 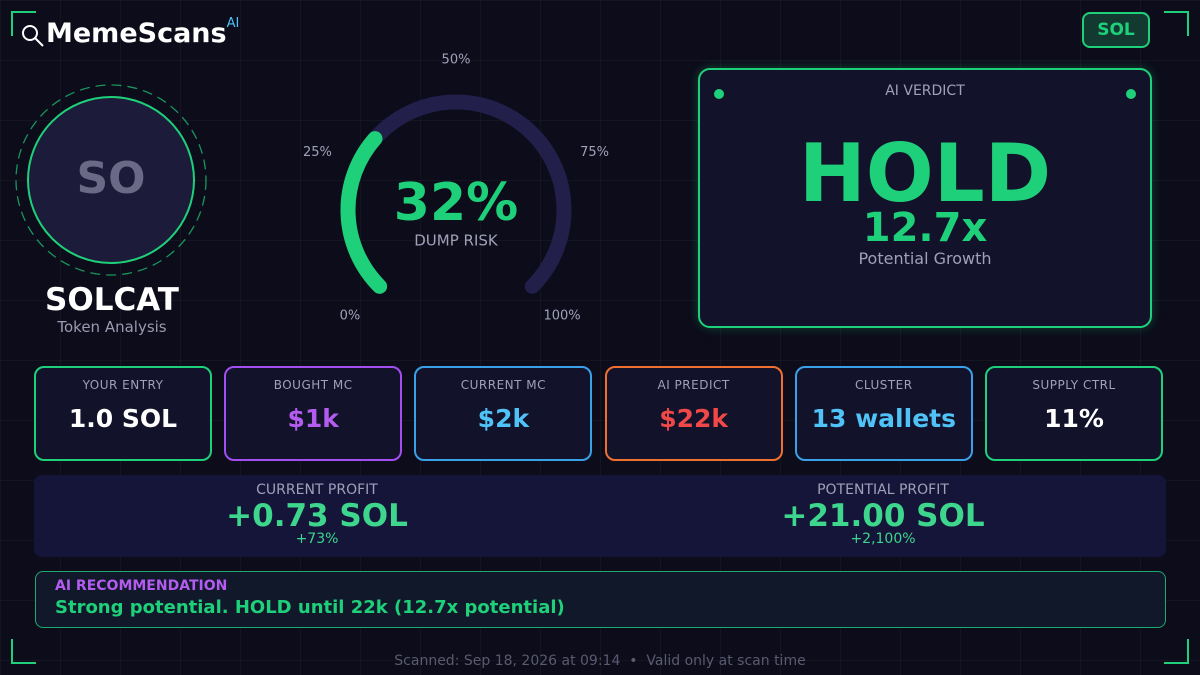 I want to click on brand-name: MemeScans, so click(x=136, y=33).